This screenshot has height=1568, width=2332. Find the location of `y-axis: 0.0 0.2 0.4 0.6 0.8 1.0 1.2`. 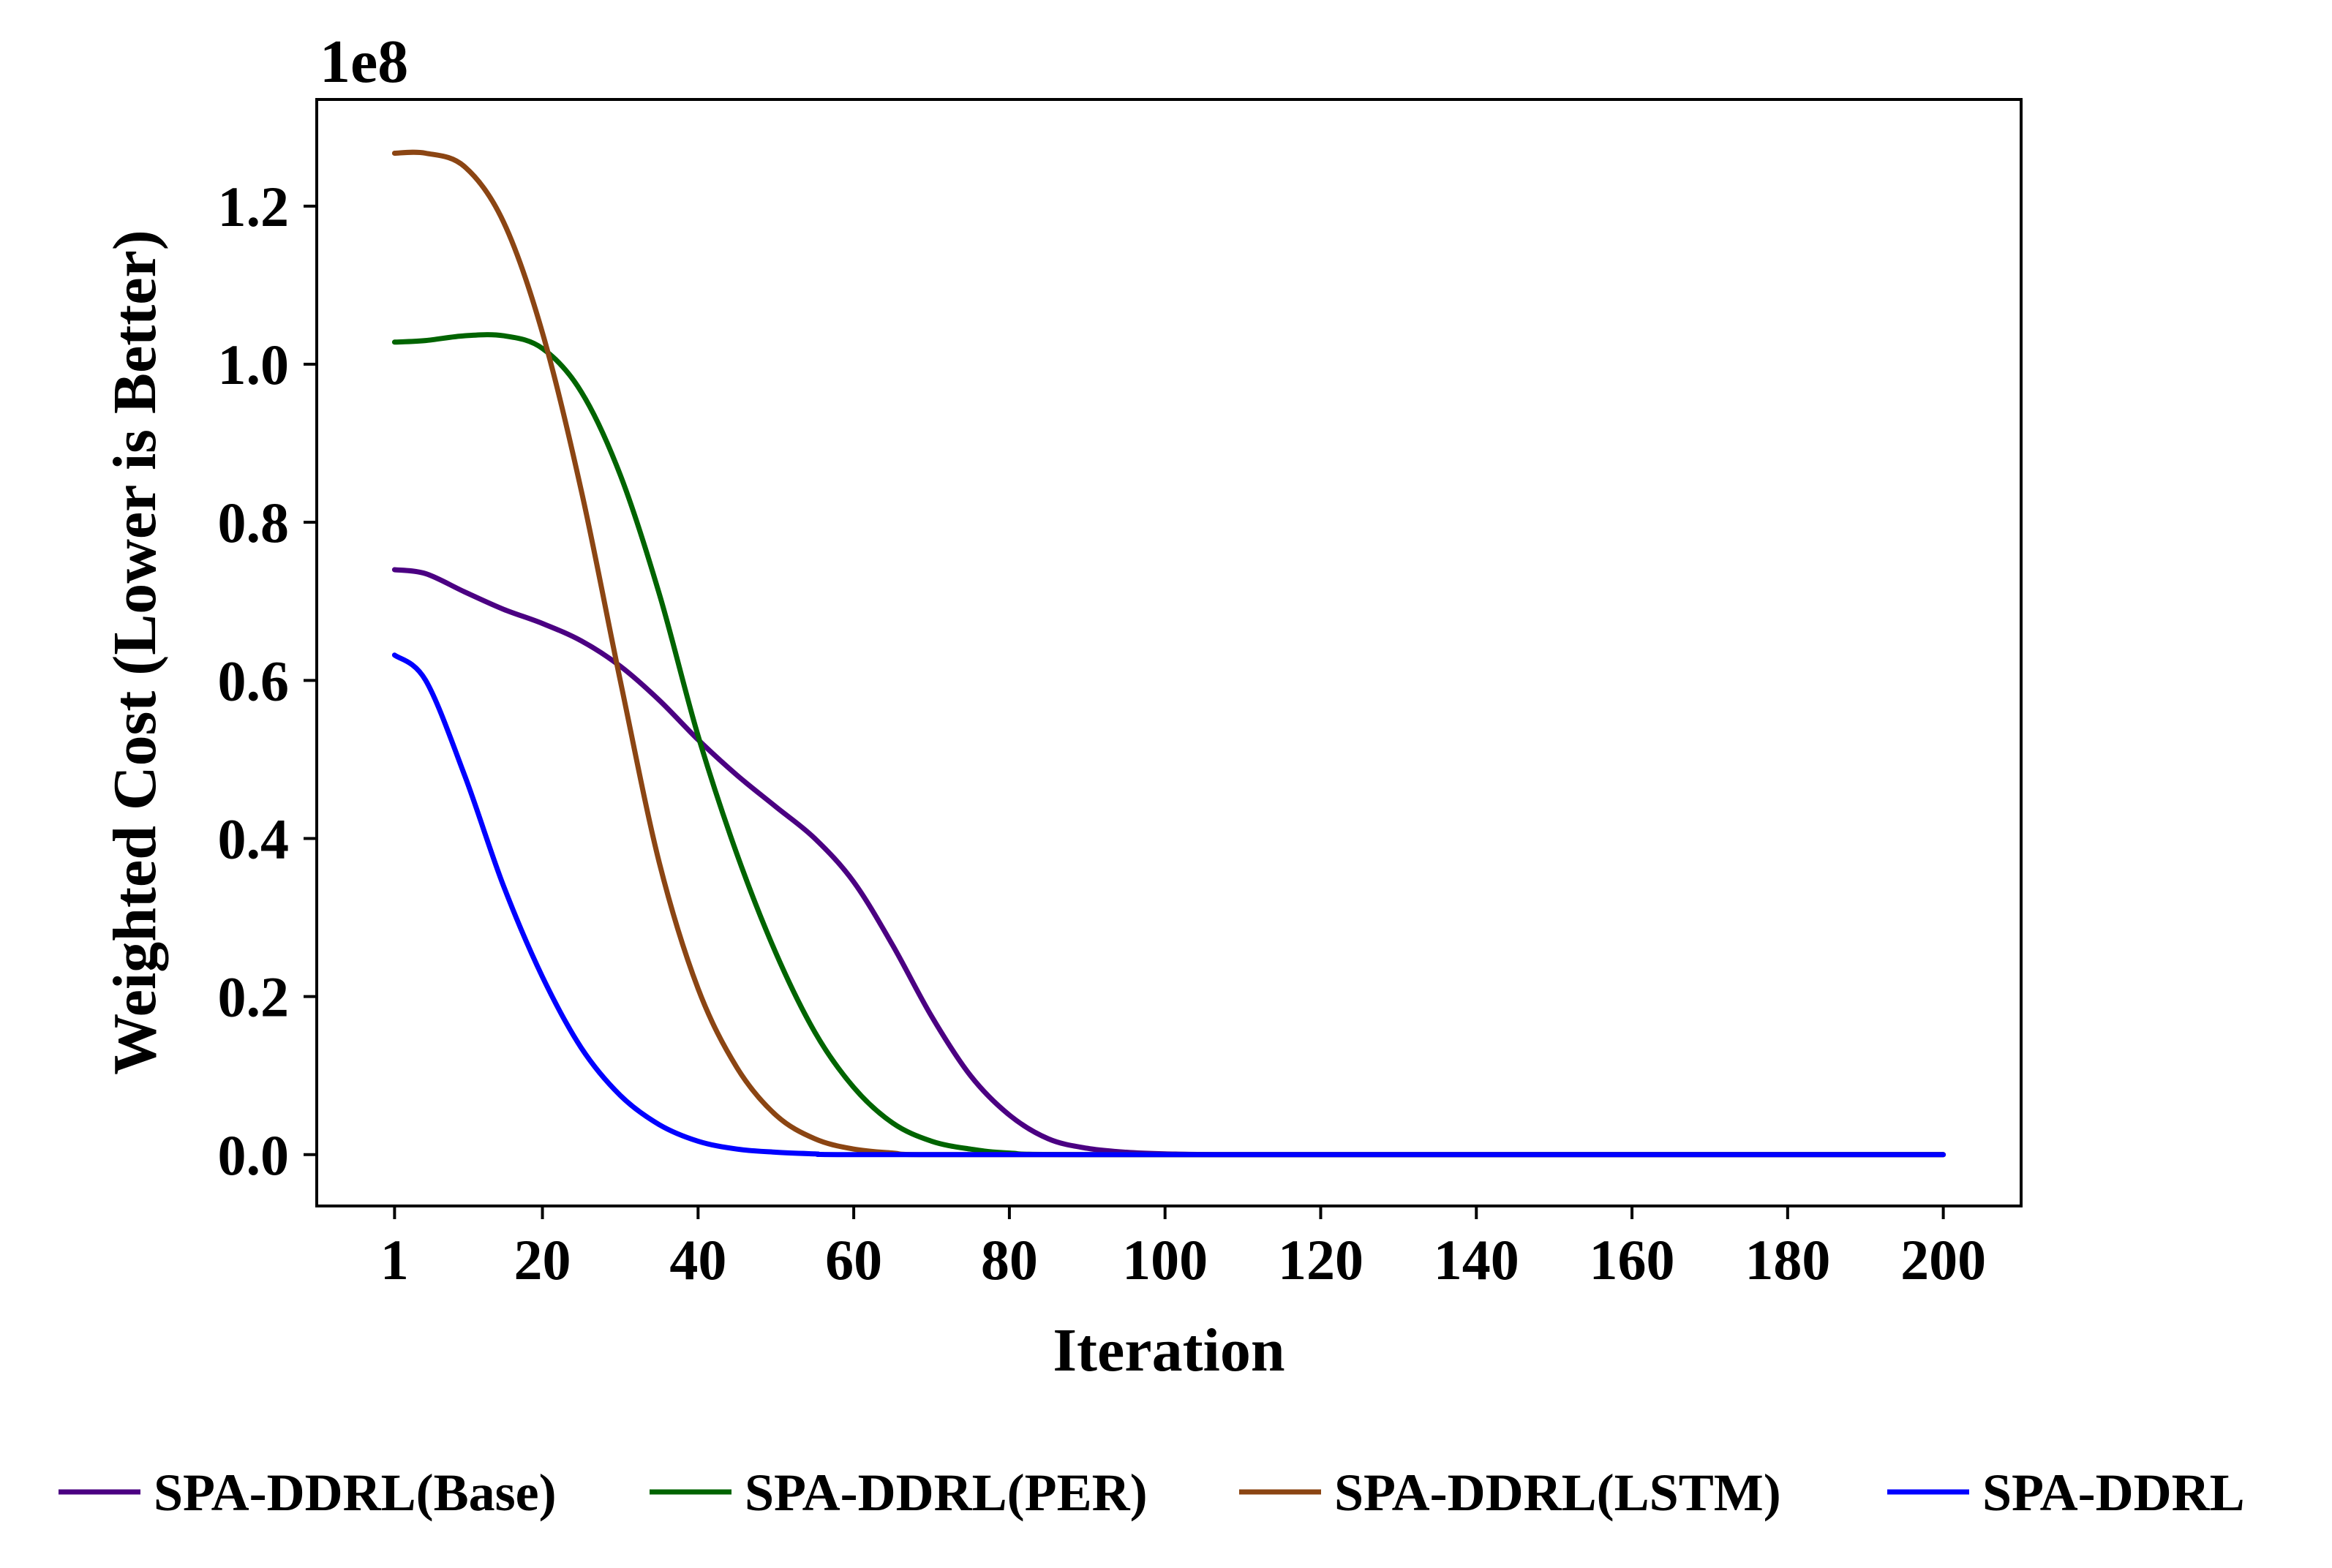

y-axis: 0.0 0.2 0.4 0.6 0.8 1.0 1.2 is located at coordinates (267, 681).